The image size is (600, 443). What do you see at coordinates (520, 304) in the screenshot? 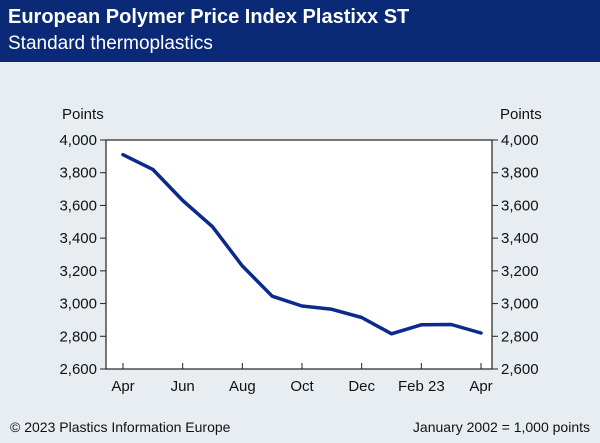
I see `y-tick-label-right: 3,000` at bounding box center [520, 304].